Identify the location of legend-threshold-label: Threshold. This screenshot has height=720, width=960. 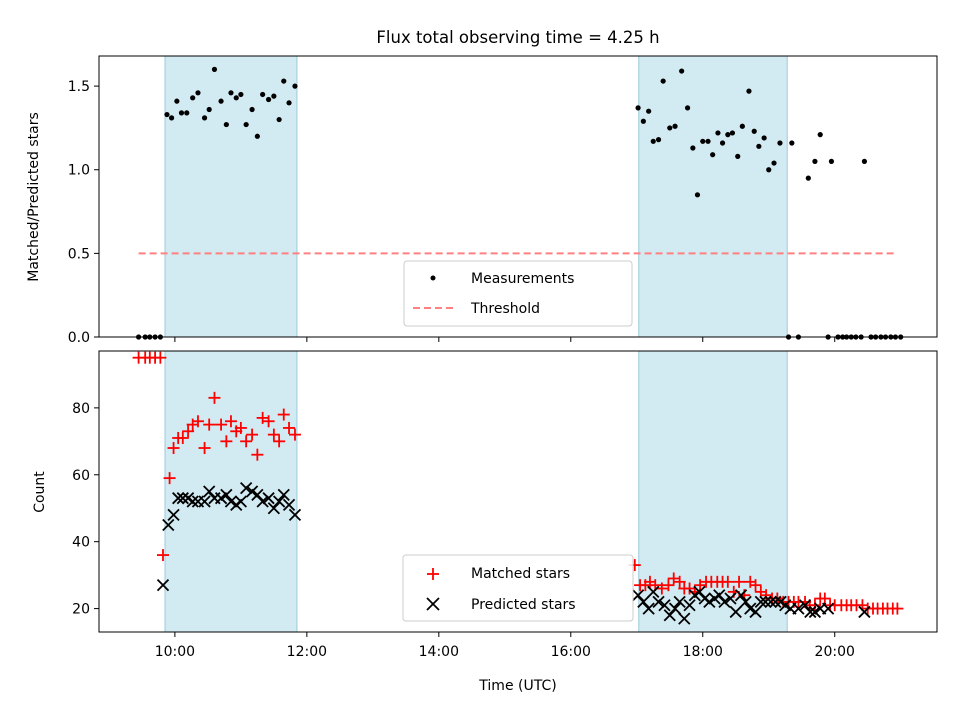
(505, 309).